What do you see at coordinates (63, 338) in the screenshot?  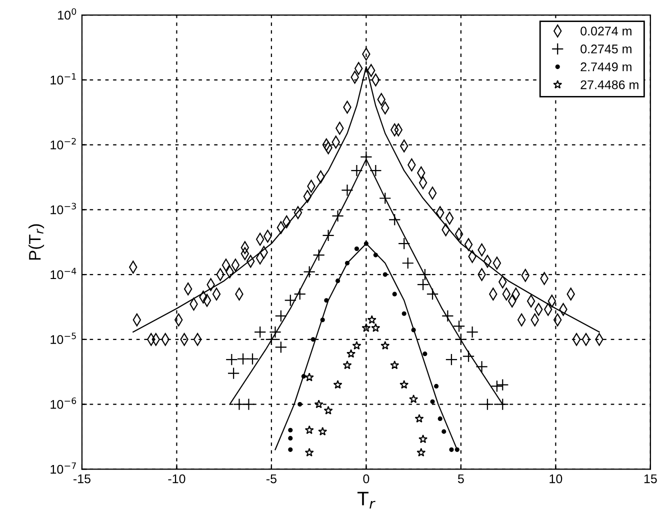 I see `y-tick-label: 10$^{−5}$` at bounding box center [63, 338].